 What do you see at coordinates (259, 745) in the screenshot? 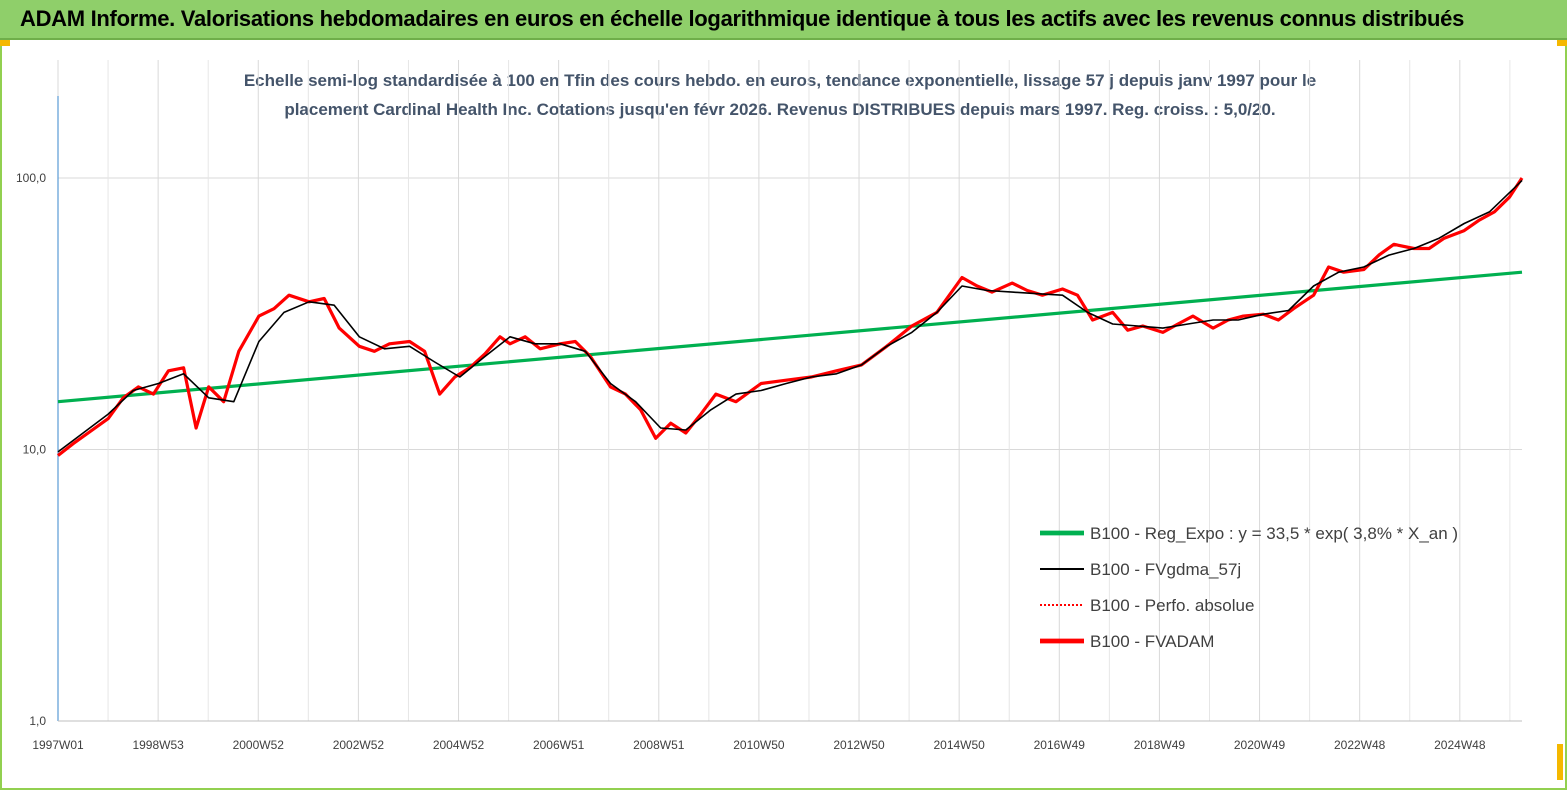
I see `x-tick-label: 2000W52` at bounding box center [259, 745].